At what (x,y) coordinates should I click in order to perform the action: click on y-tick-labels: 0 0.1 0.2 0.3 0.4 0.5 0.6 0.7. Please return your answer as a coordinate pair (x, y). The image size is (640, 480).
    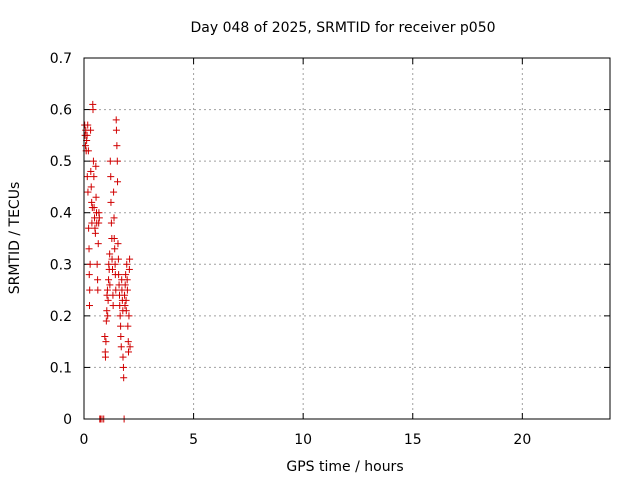
    Looking at the image, I should click on (61, 239).